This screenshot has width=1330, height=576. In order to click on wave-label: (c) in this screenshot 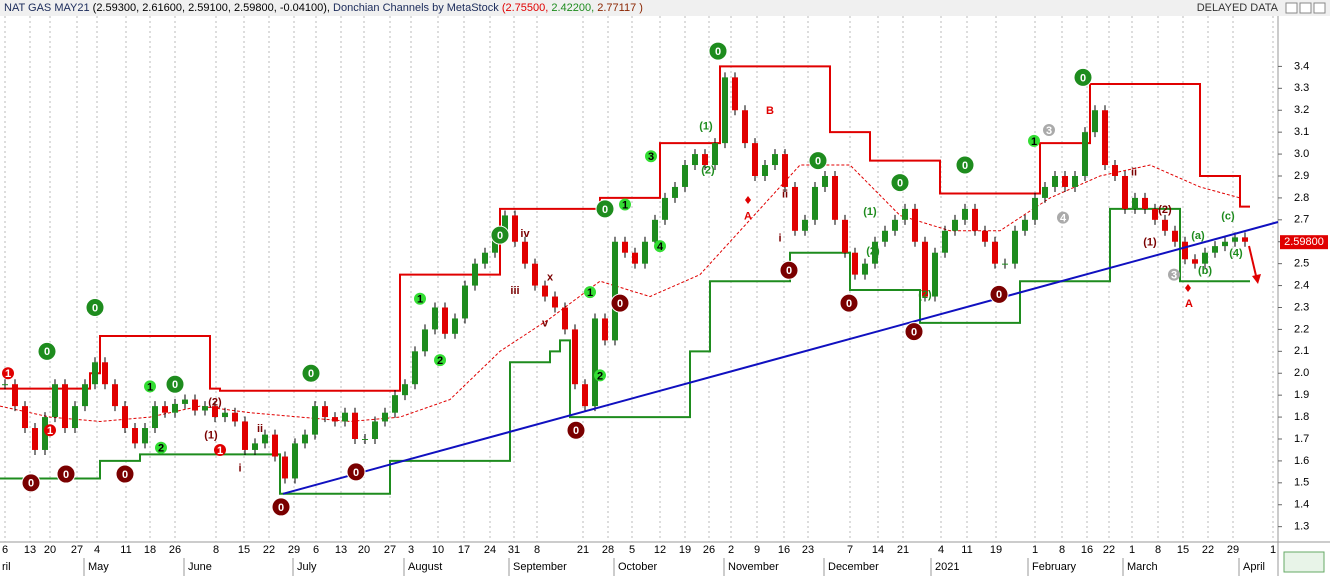, I will do `click(1228, 216)`.